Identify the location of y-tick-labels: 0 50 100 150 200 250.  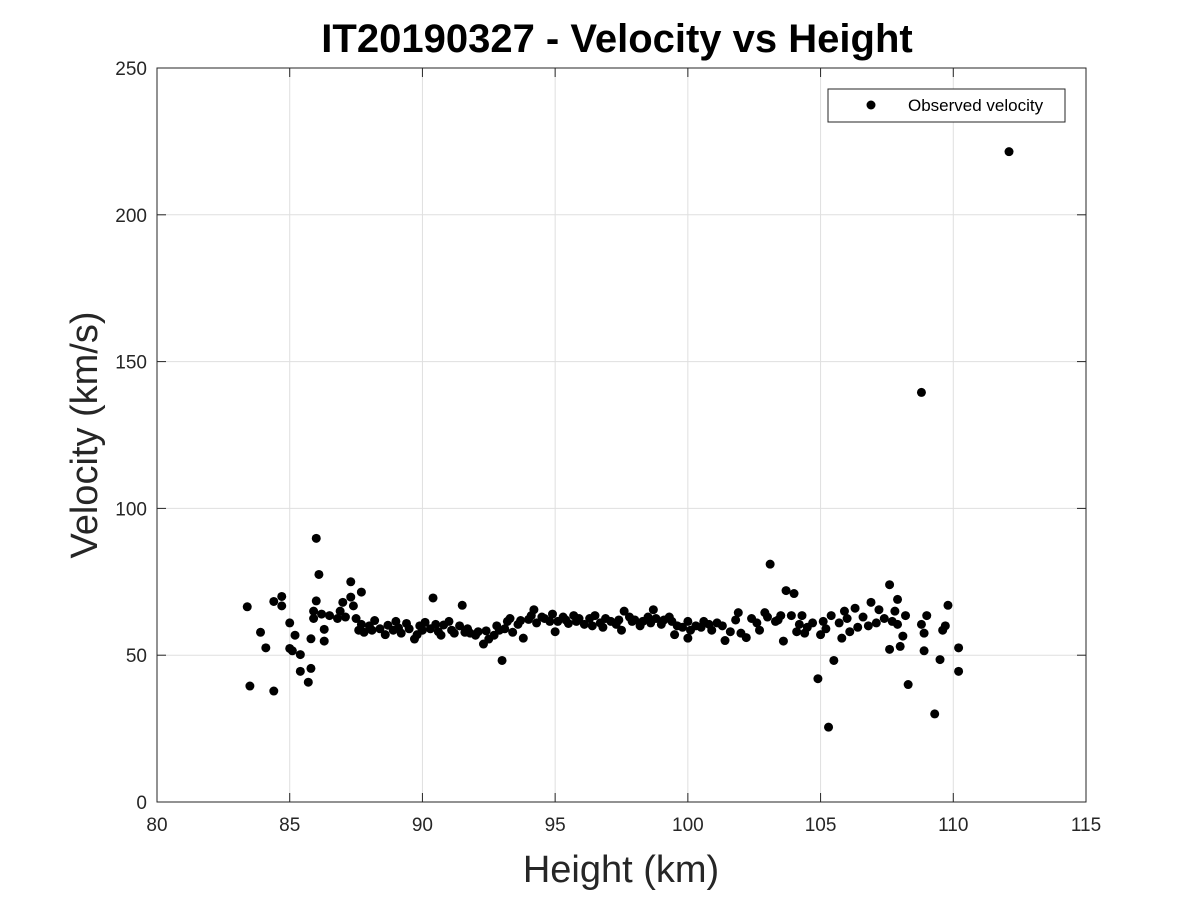
(131, 436).